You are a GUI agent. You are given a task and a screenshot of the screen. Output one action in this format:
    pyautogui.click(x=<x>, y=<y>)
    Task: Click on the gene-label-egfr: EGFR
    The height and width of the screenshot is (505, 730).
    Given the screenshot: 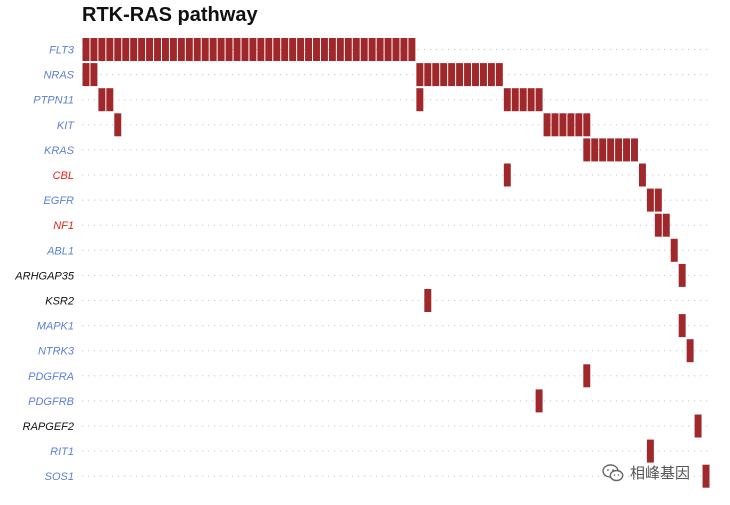 What is the action you would take?
    pyautogui.click(x=58, y=201)
    